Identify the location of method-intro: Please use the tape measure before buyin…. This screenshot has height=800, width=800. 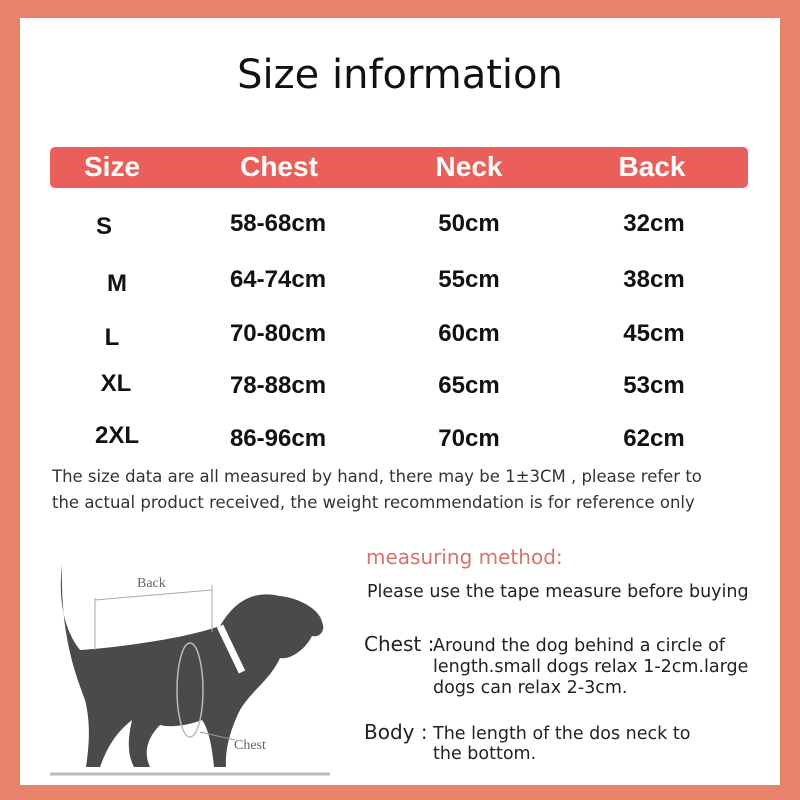
(558, 592).